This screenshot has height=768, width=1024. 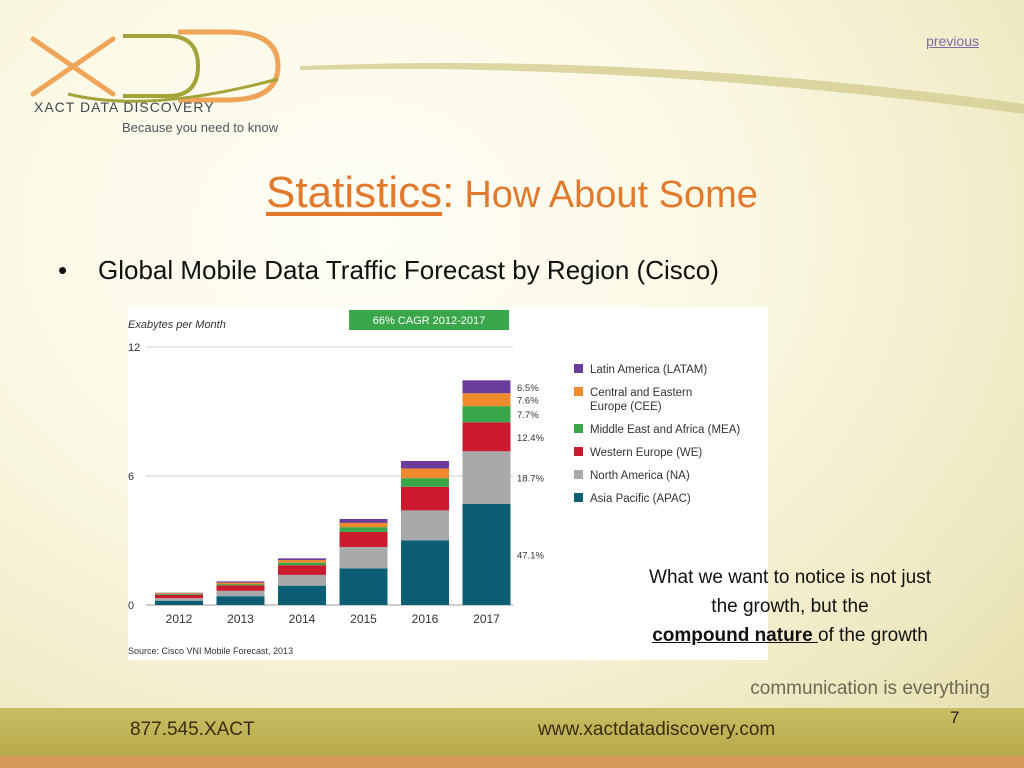 I want to click on x-tick-label: 2012, so click(x=179, y=619).